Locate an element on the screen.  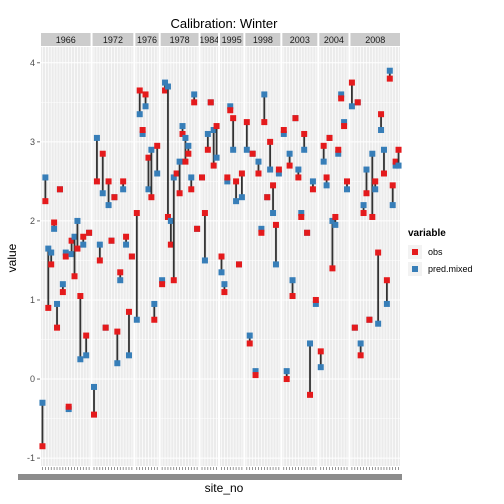
facet-label: 1978 is located at coordinates (180, 40).